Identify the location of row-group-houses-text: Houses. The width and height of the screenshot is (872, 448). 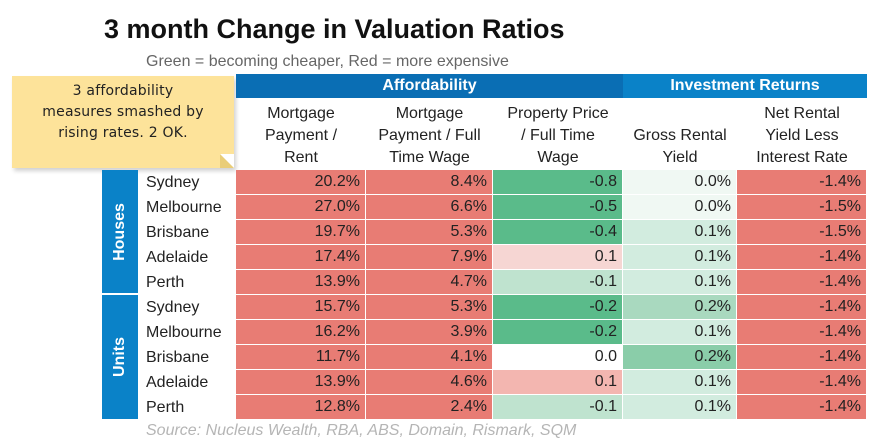
(119, 231).